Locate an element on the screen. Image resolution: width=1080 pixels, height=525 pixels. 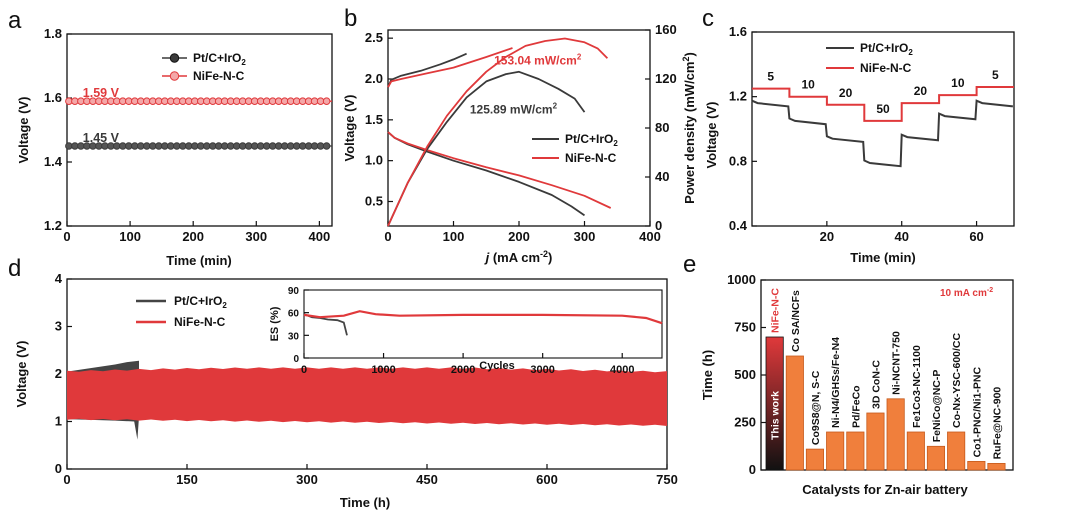
x-tick-label: 3000 is located at coordinates (542, 370).